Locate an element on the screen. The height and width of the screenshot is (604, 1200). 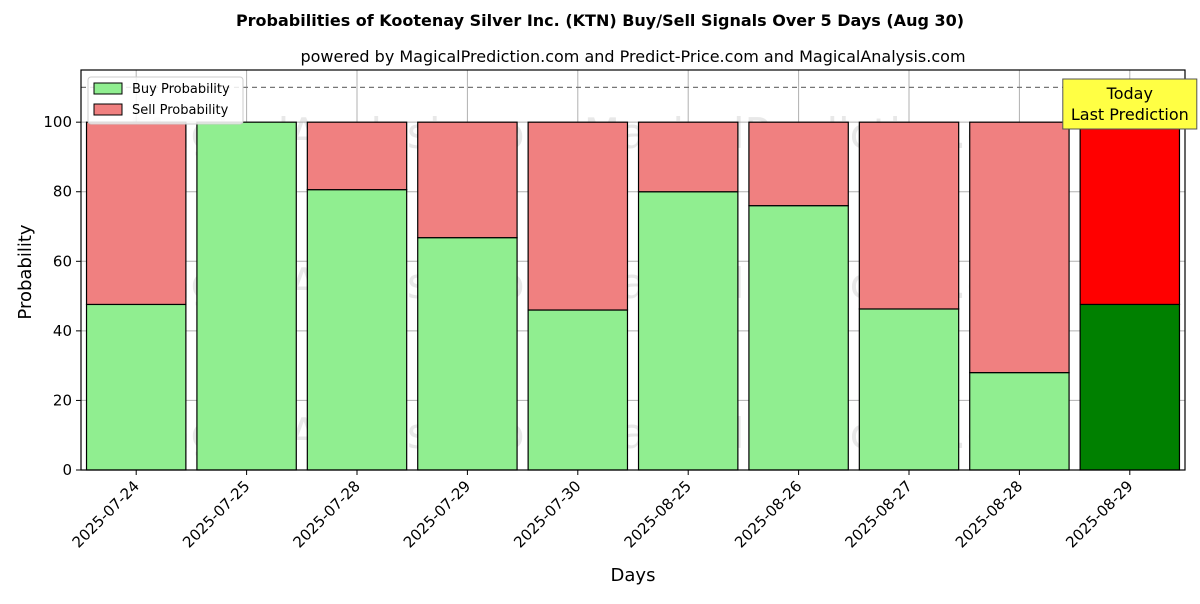
annotation: Today Last Prediction is located at coordinates (1130, 104).